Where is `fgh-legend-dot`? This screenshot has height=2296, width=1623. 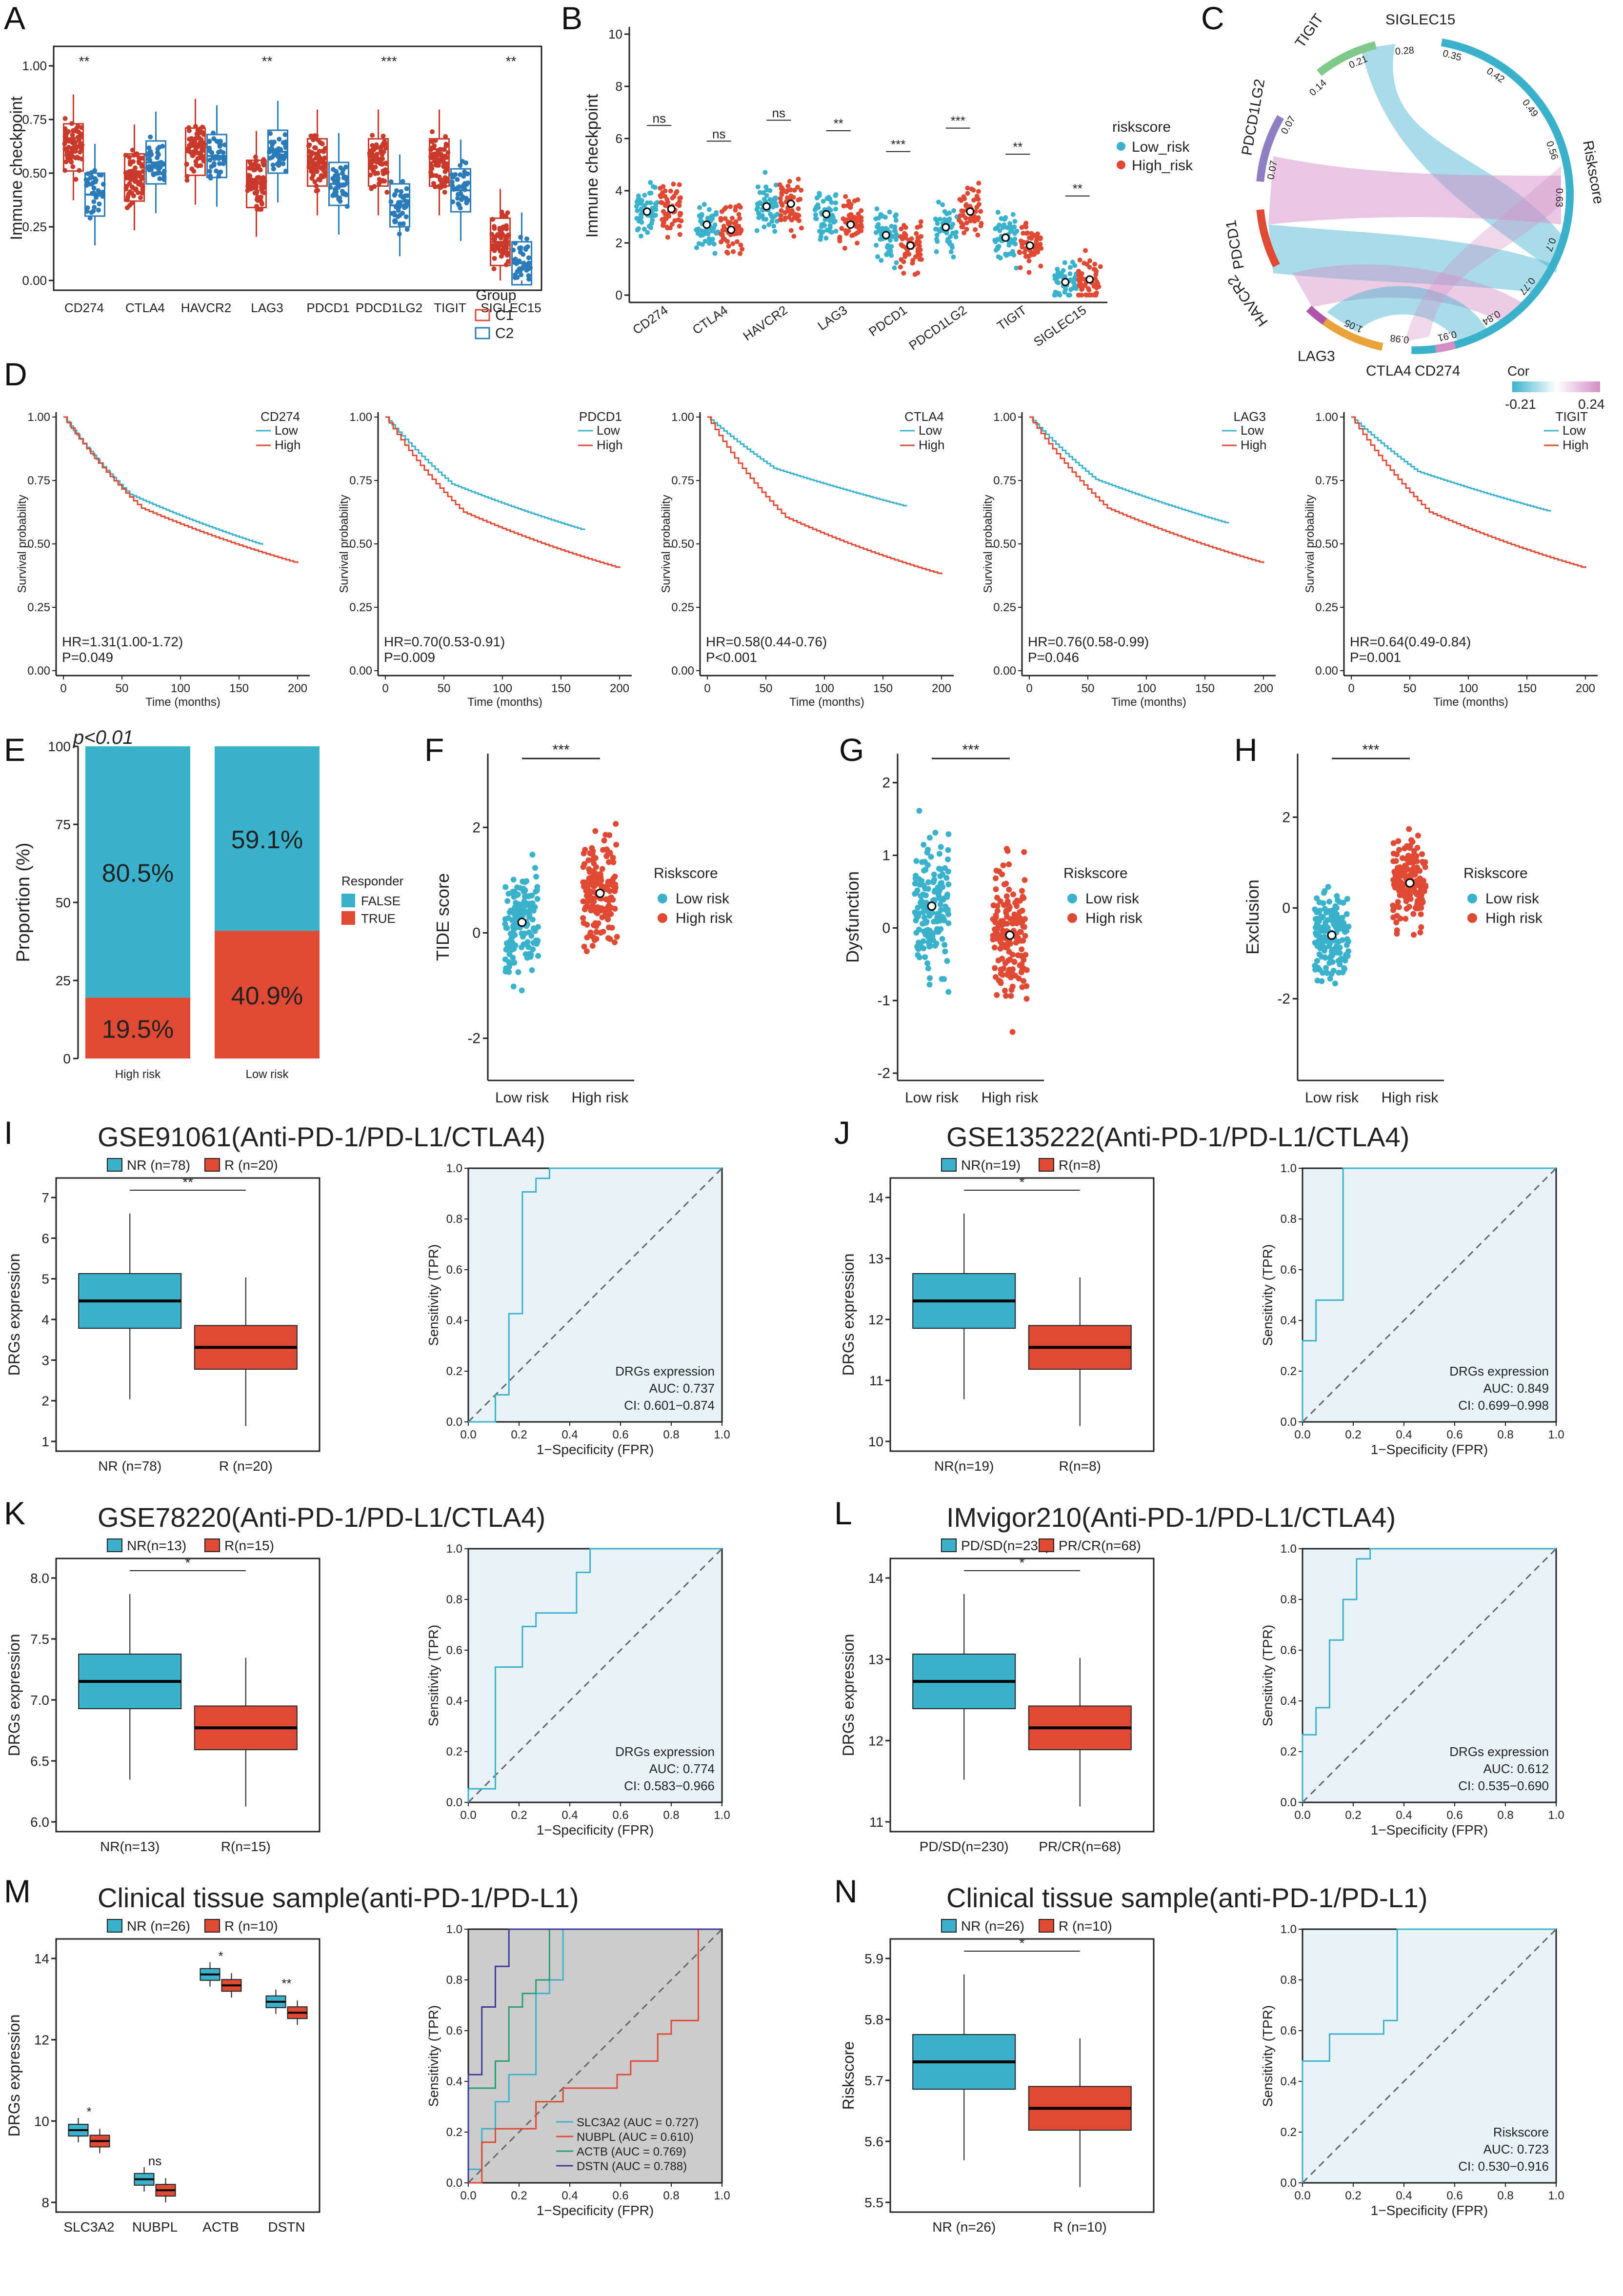
fgh-legend-dot is located at coordinates (662, 918).